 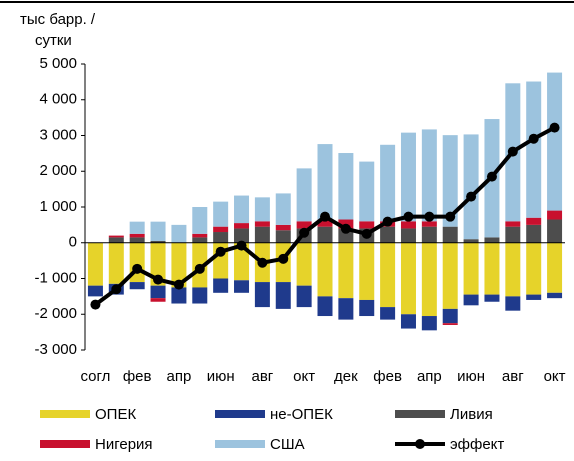 I want to click on x-tick-label: фев, so click(x=387, y=376).